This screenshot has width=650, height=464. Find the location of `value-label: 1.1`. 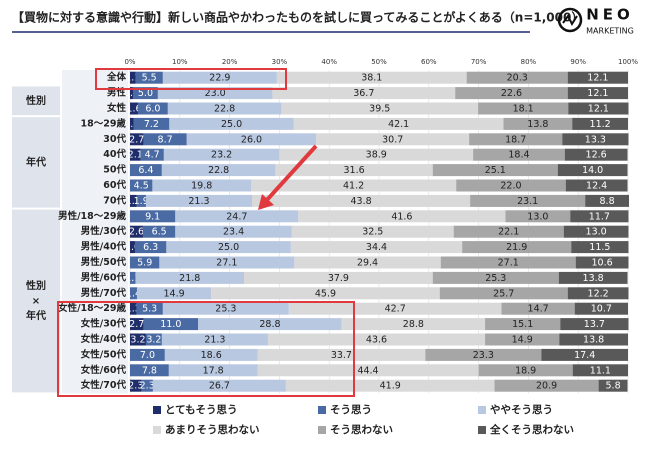

value-label: 1.1 is located at coordinates (132, 278).